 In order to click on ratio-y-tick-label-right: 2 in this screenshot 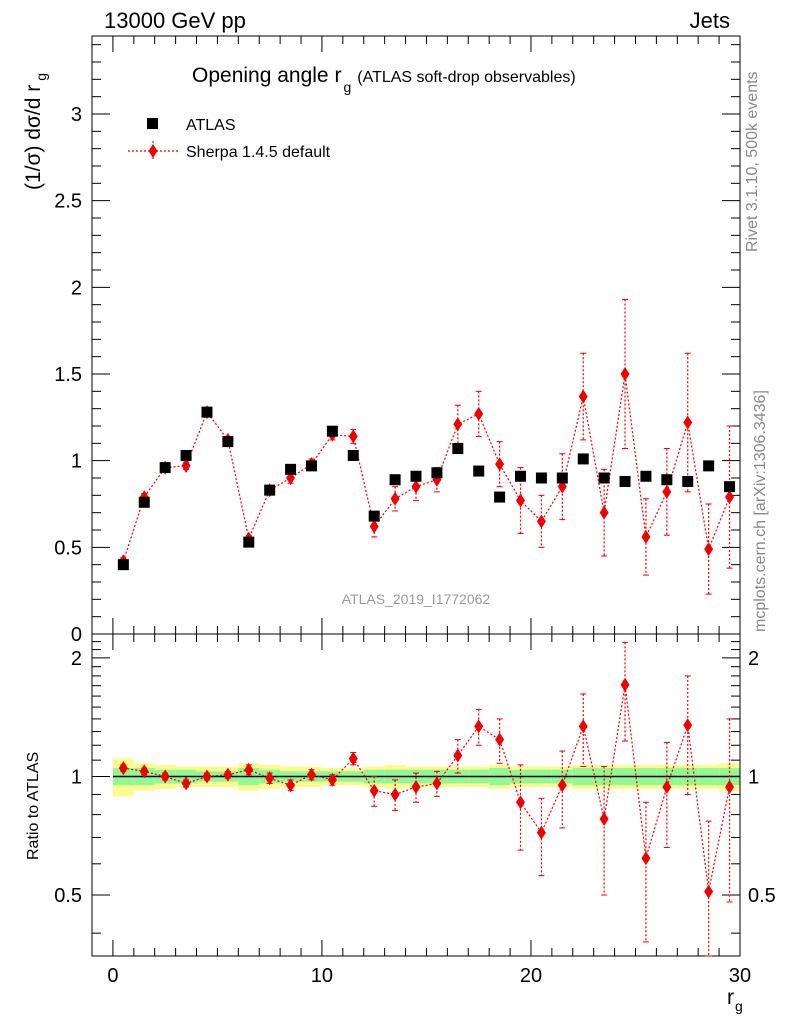, I will do `click(753, 659)`.